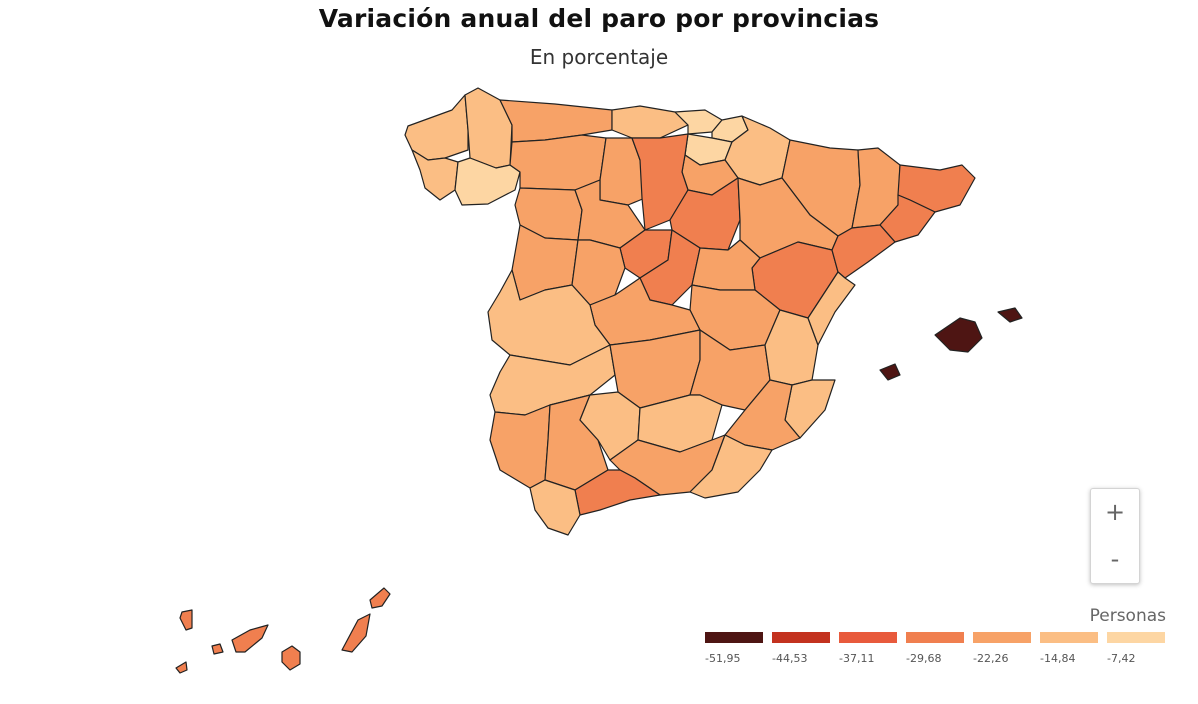 The width and height of the screenshot is (1198, 704). I want to click on zoom-out-button: -, so click(1115, 559).